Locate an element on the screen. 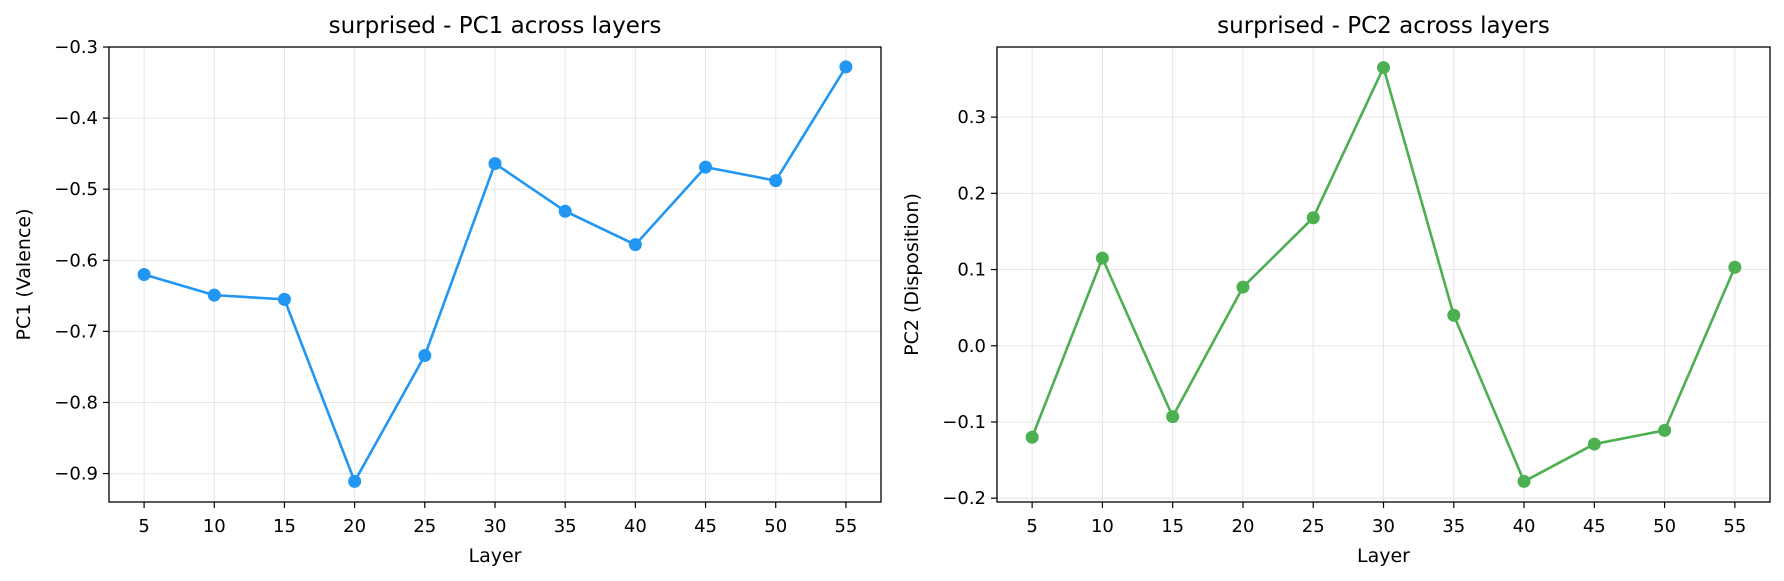 This screenshot has height=581, width=1784. pc2-x-axis-label: Layer is located at coordinates (1383, 556).